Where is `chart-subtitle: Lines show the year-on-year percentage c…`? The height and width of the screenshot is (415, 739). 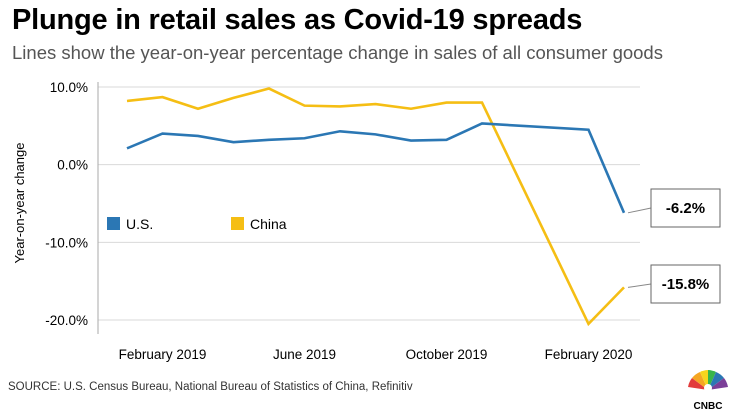 chart-subtitle: Lines show the year-on-year percentage c… is located at coordinates (337, 52).